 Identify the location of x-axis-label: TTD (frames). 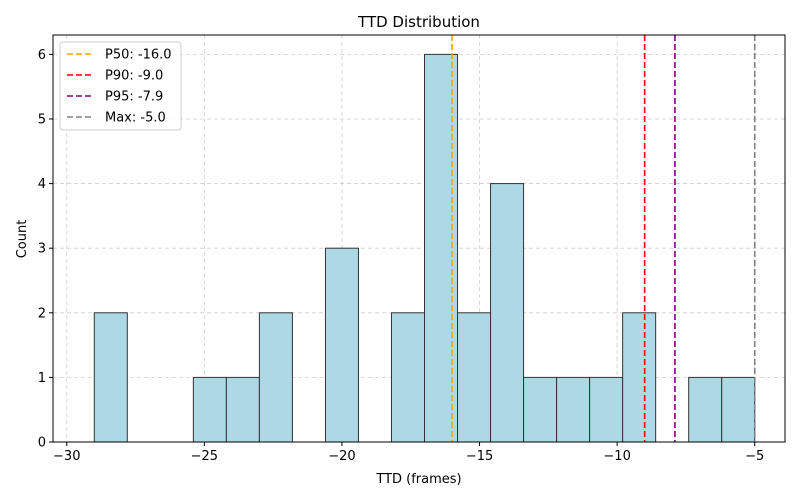
(418, 479).